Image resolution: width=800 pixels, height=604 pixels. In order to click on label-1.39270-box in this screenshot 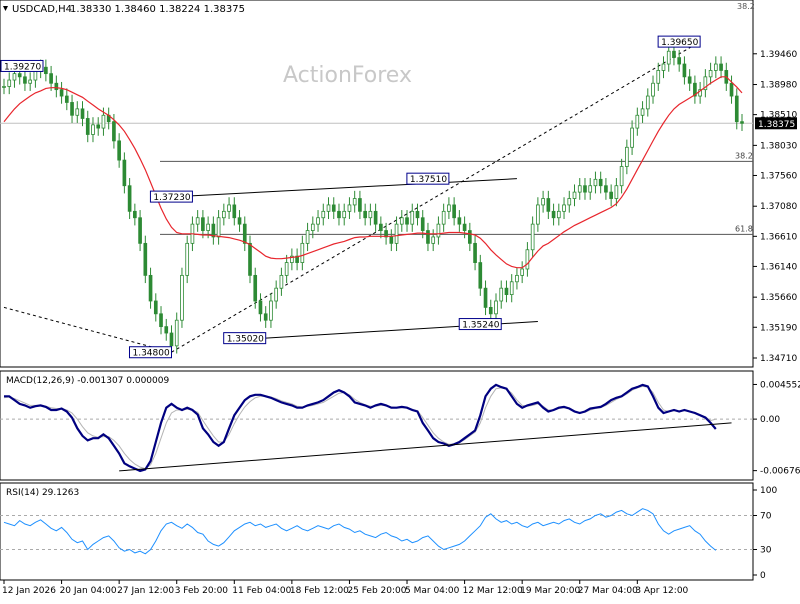, I will do `click(22, 65)`.